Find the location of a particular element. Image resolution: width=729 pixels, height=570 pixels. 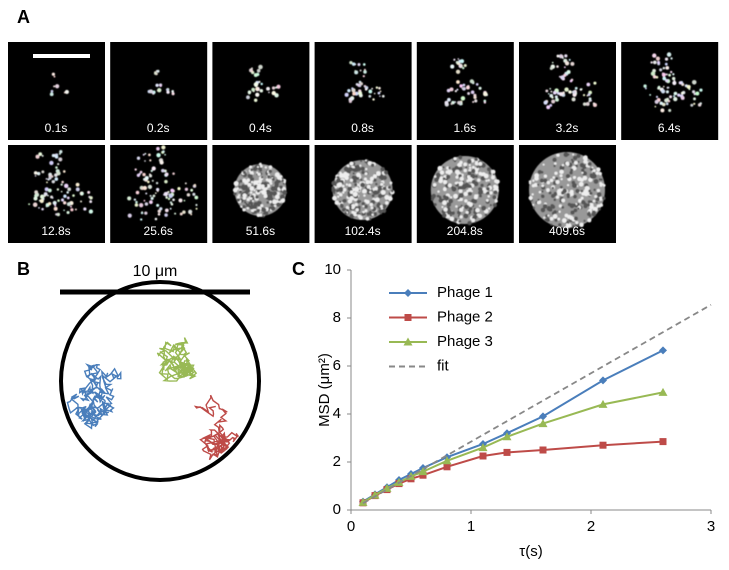

frame-time: 0.4s is located at coordinates (260, 128).